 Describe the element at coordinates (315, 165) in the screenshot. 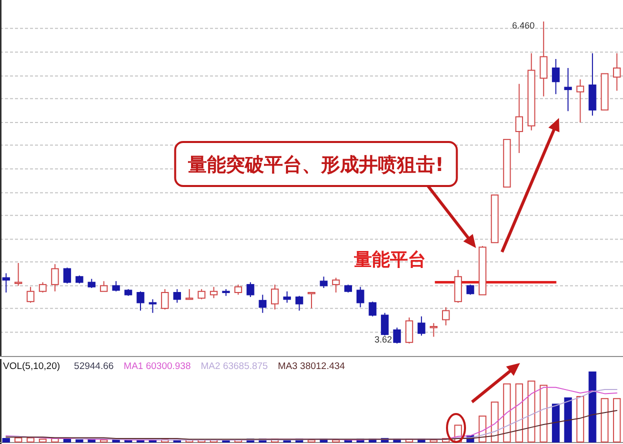

I see `annotation: 量能突破平台、形成井喷狙击!` at that location.